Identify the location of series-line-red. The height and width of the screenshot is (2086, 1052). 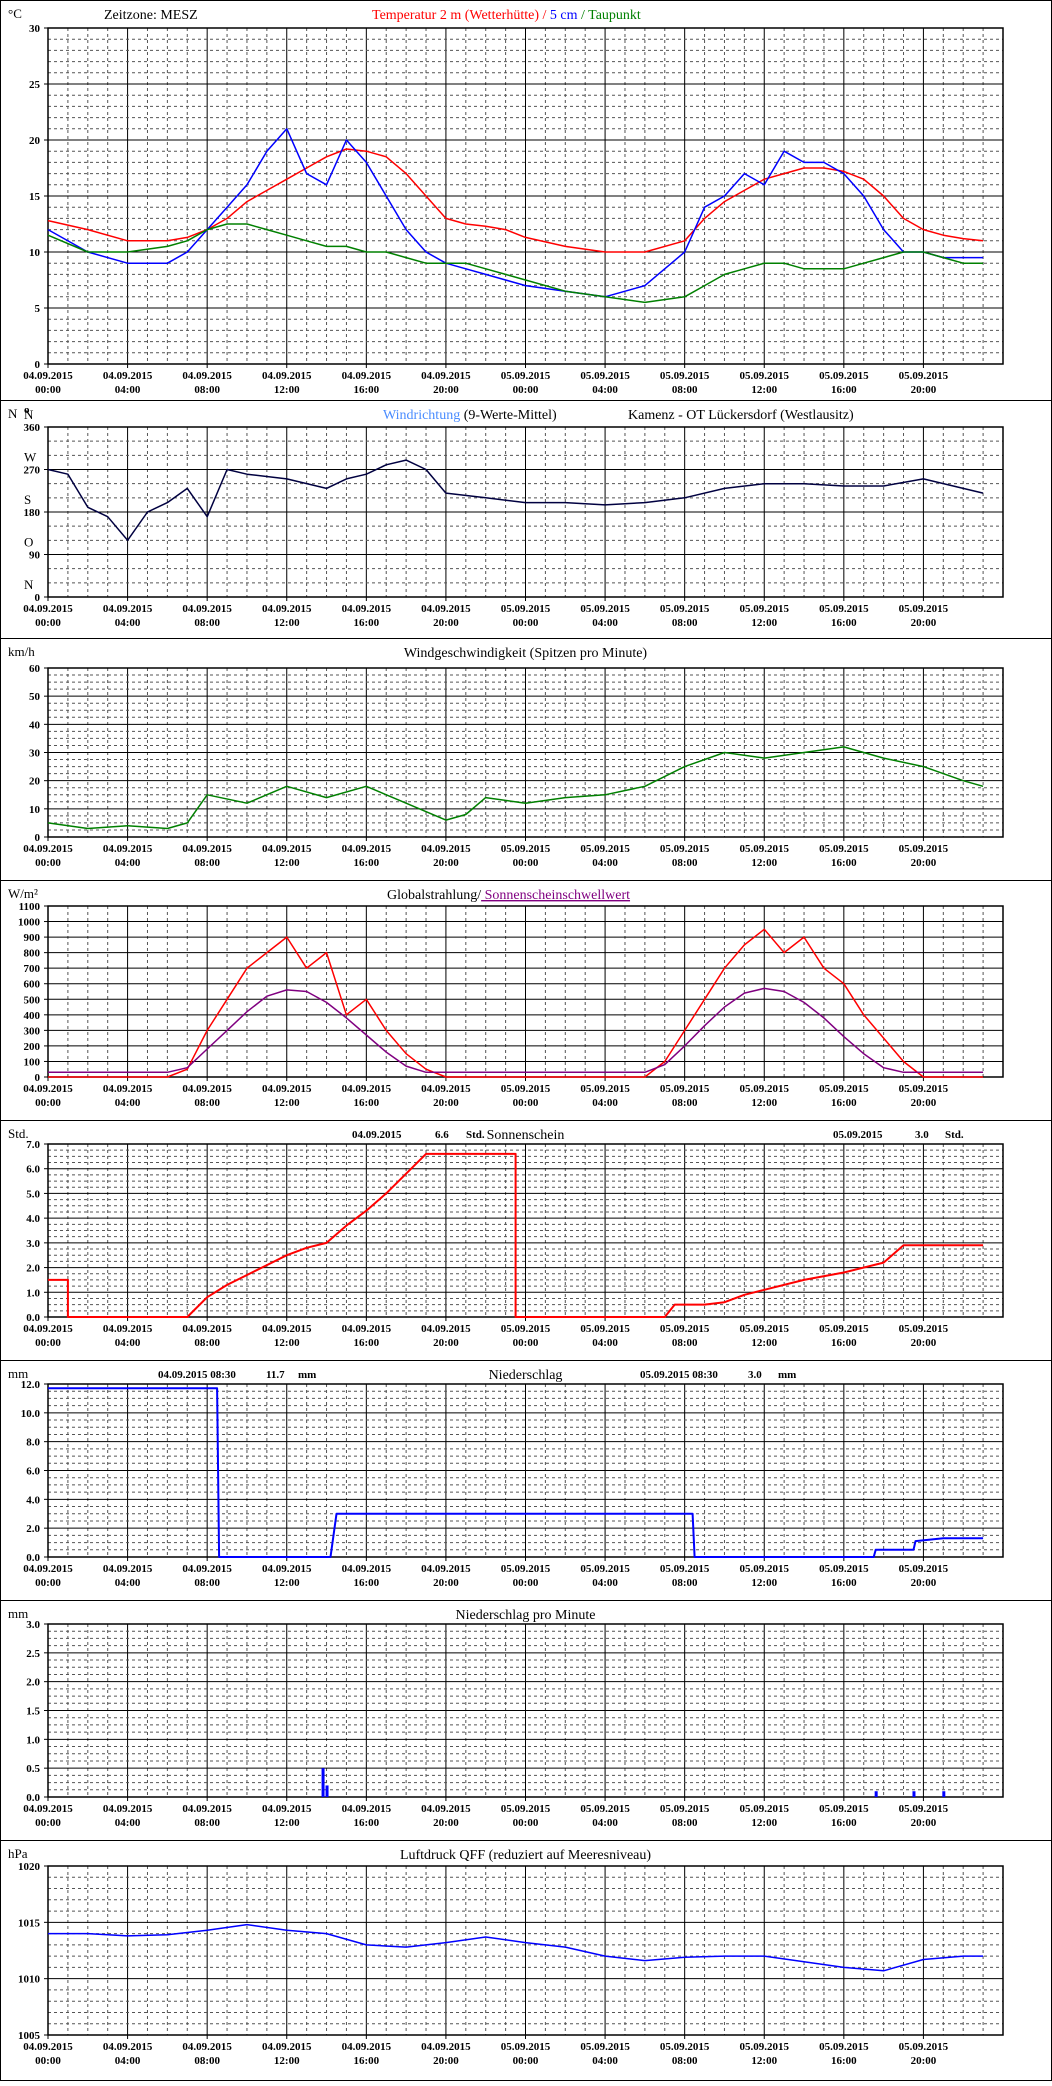
(516, 1235).